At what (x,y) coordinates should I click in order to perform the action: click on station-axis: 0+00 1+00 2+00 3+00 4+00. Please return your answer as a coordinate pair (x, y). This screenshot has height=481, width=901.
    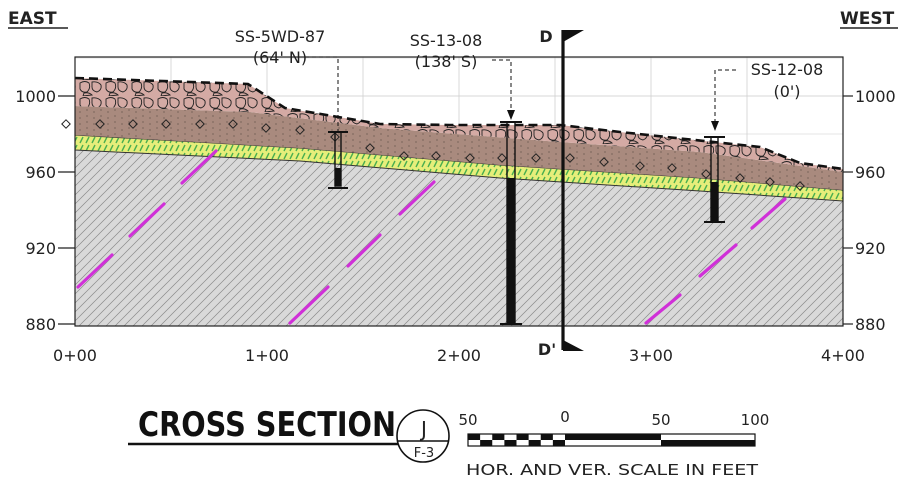
    Looking at the image, I should click on (459, 355).